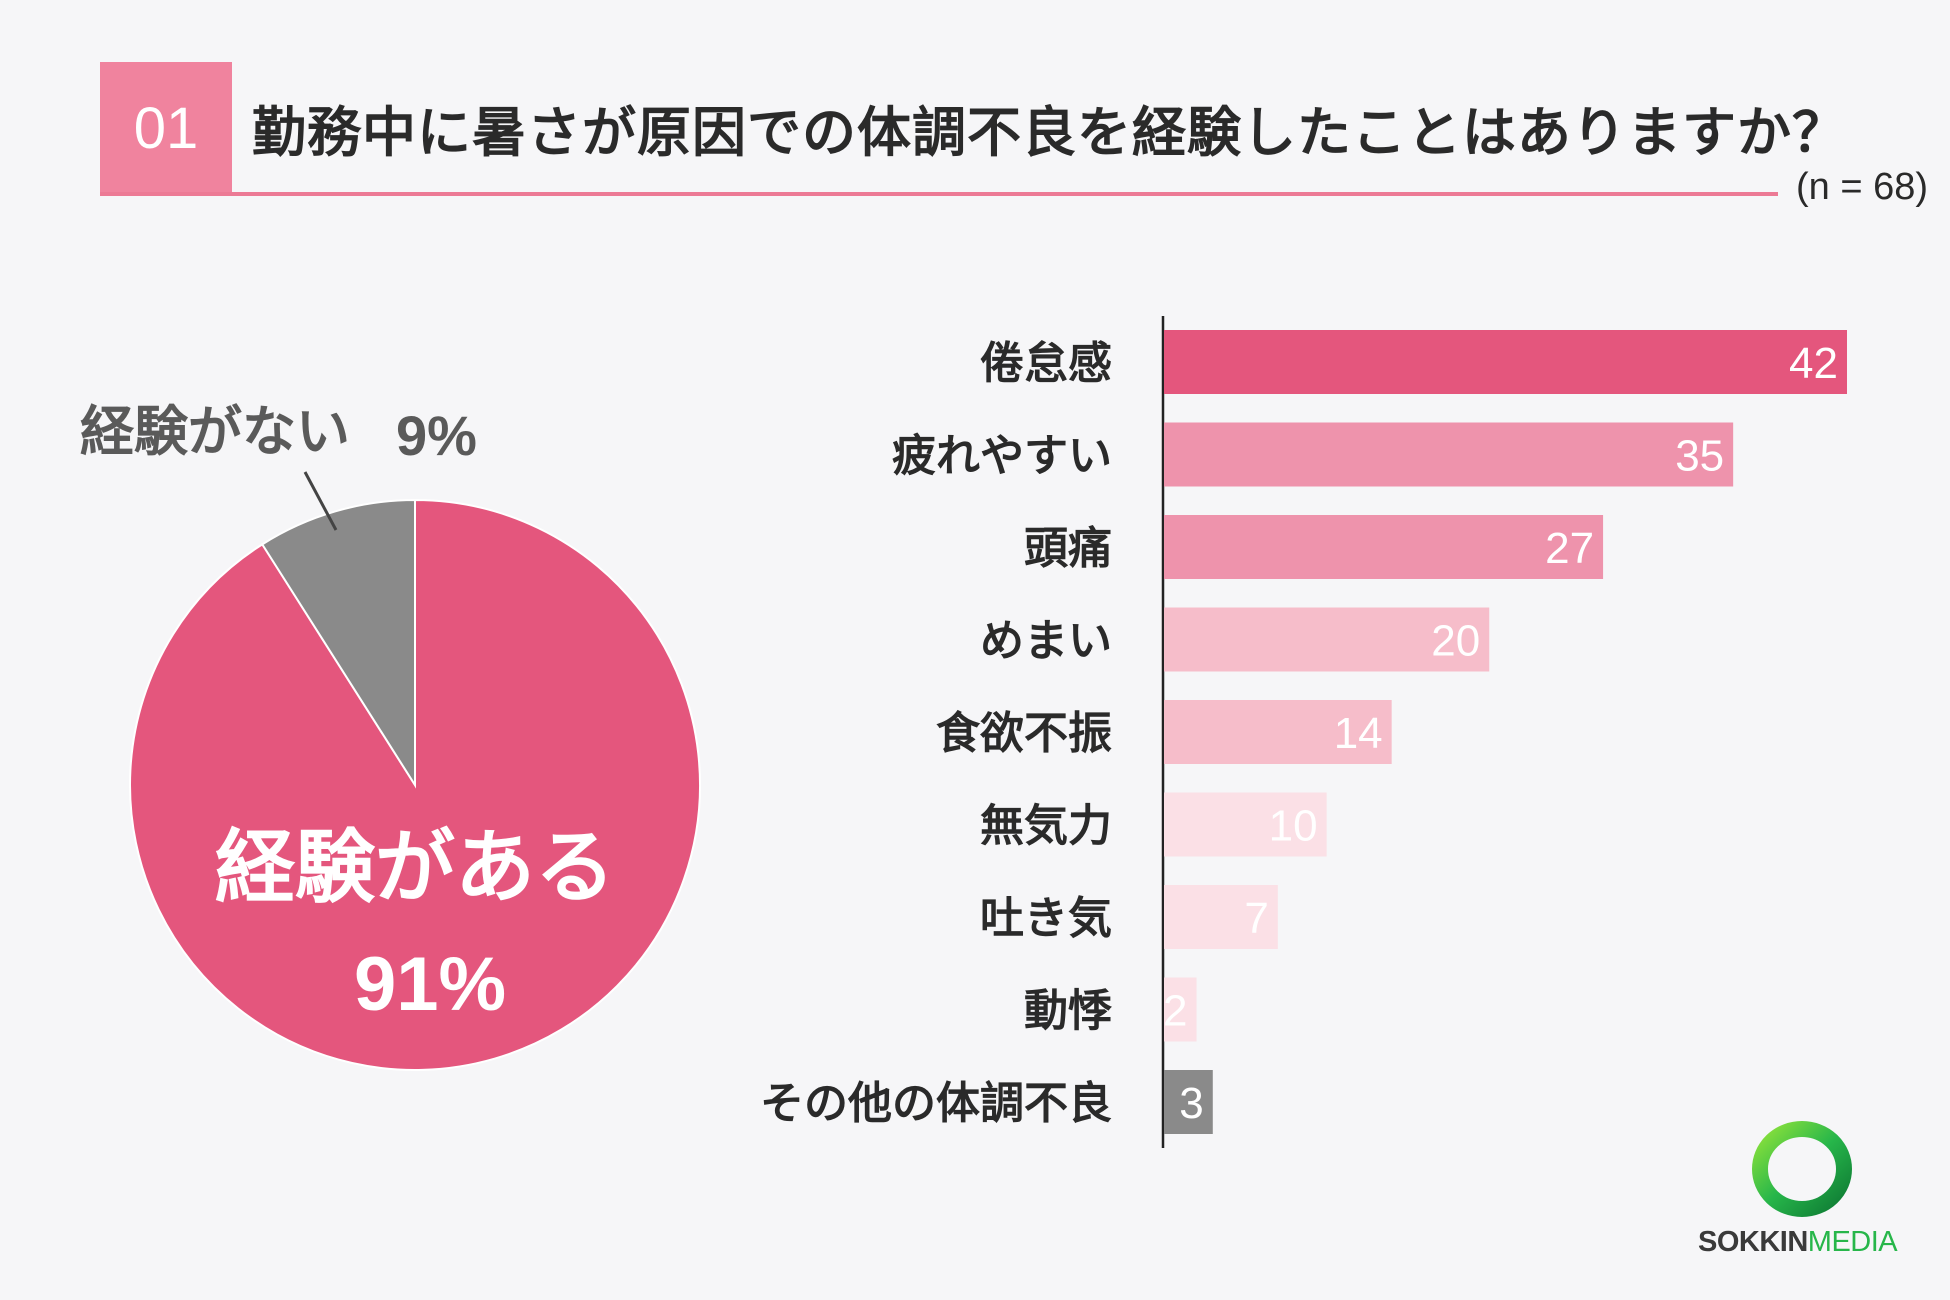  What do you see at coordinates (1852, 1242) in the screenshot?
I see `brand-name-light: MEDIA` at bounding box center [1852, 1242].